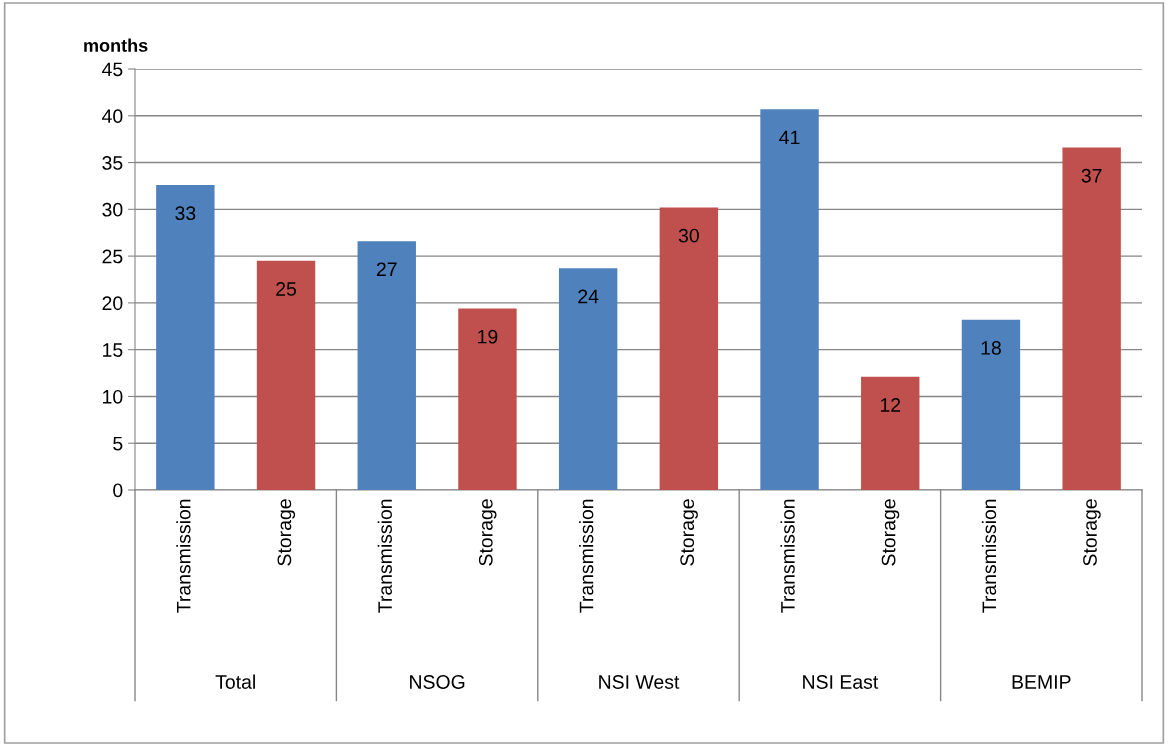 The height and width of the screenshot is (746, 1168). I want to click on data-label: 41, so click(789, 137).